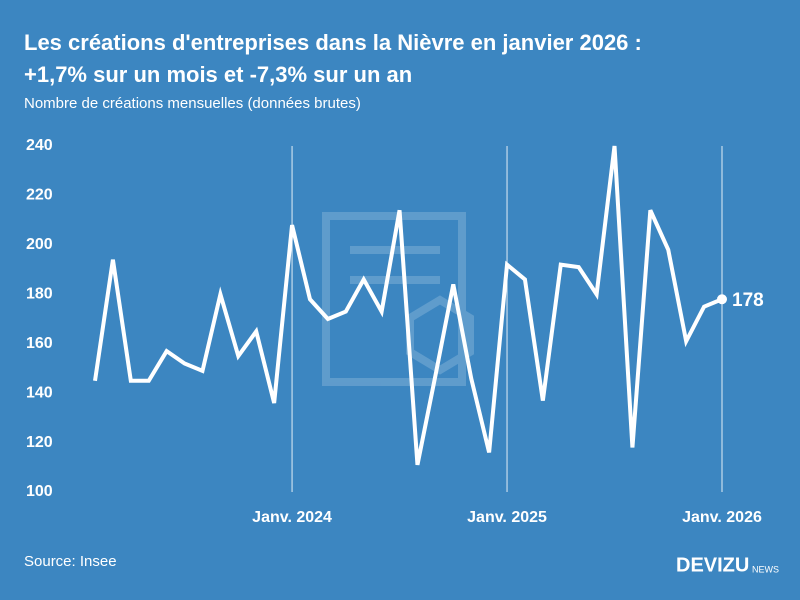  I want to click on y-tick-label: 120, so click(39, 442).